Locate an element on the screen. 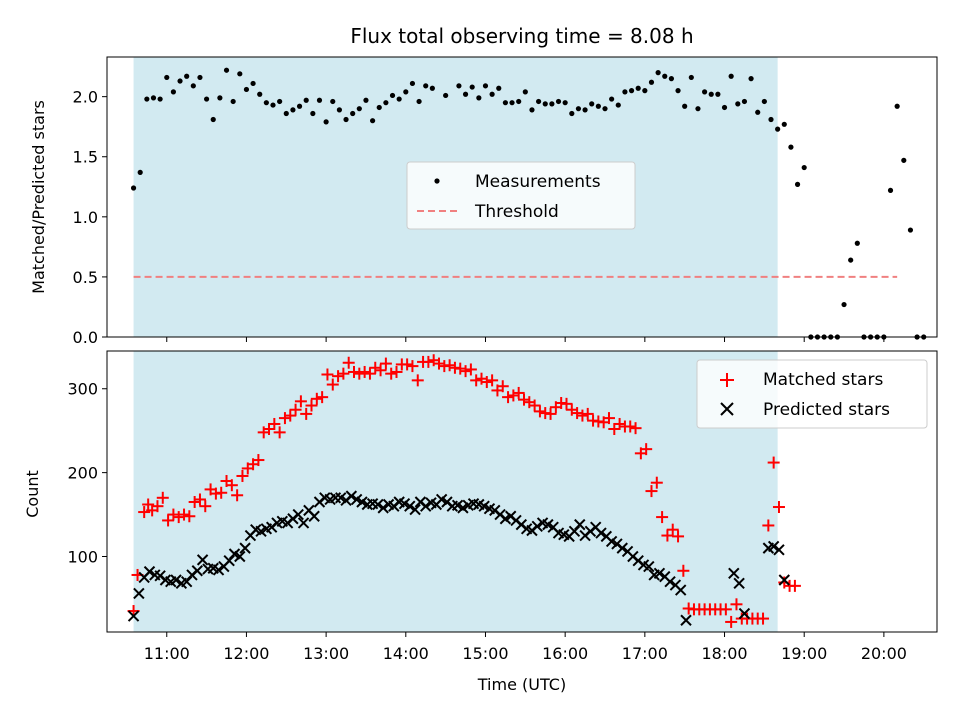 The image size is (960, 720). x-tick-label: 20:00 is located at coordinates (884, 653).